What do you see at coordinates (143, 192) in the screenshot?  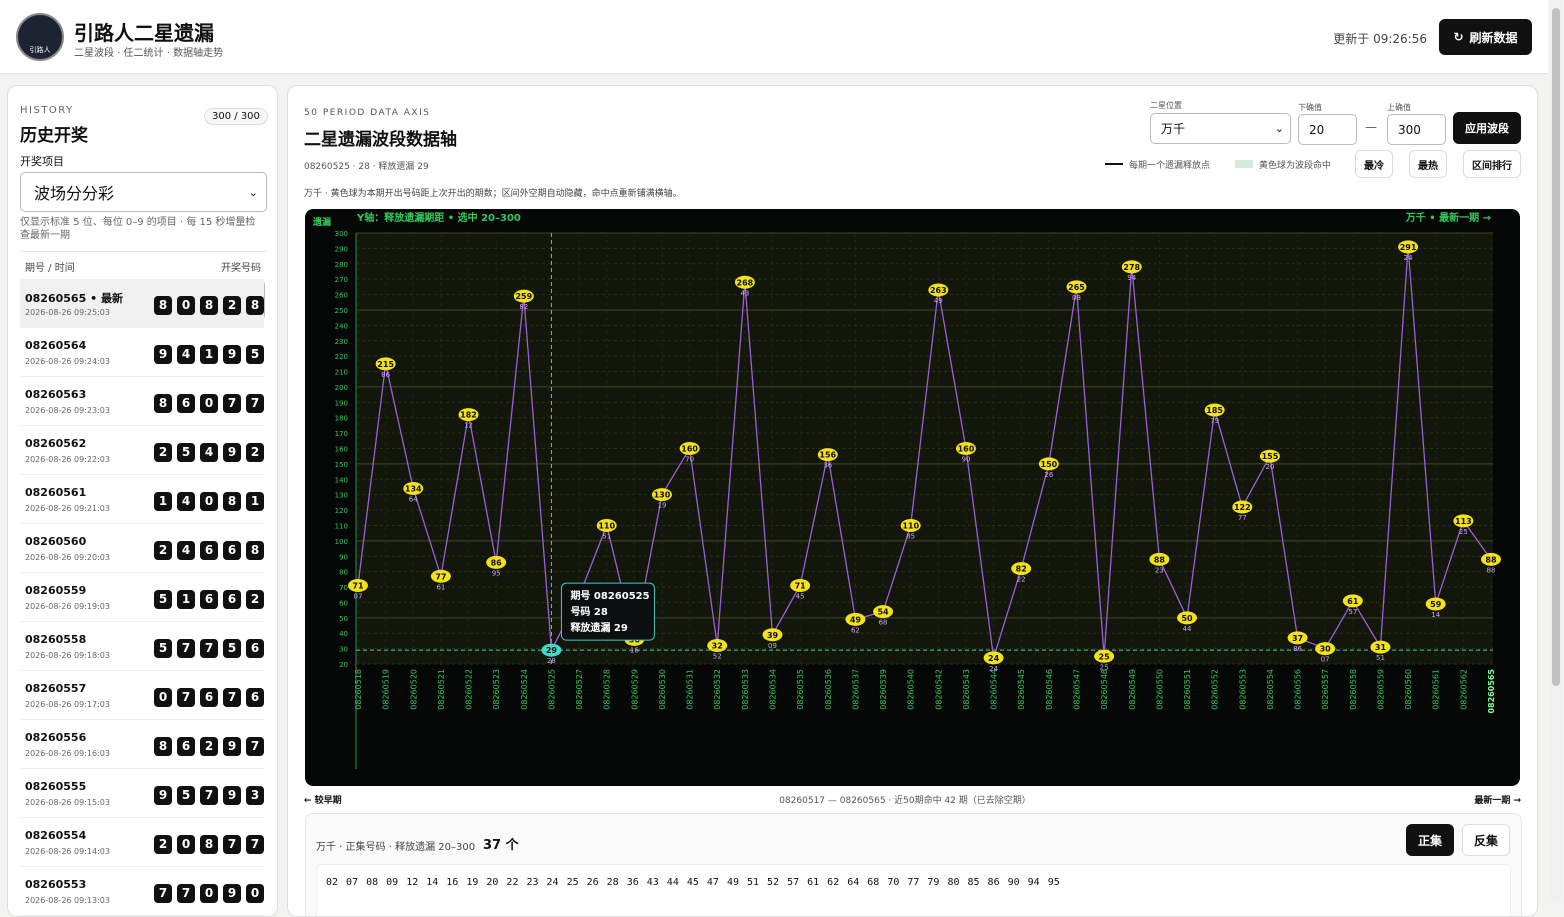 I see `lottery-select: 波场分分彩 ⌄` at bounding box center [143, 192].